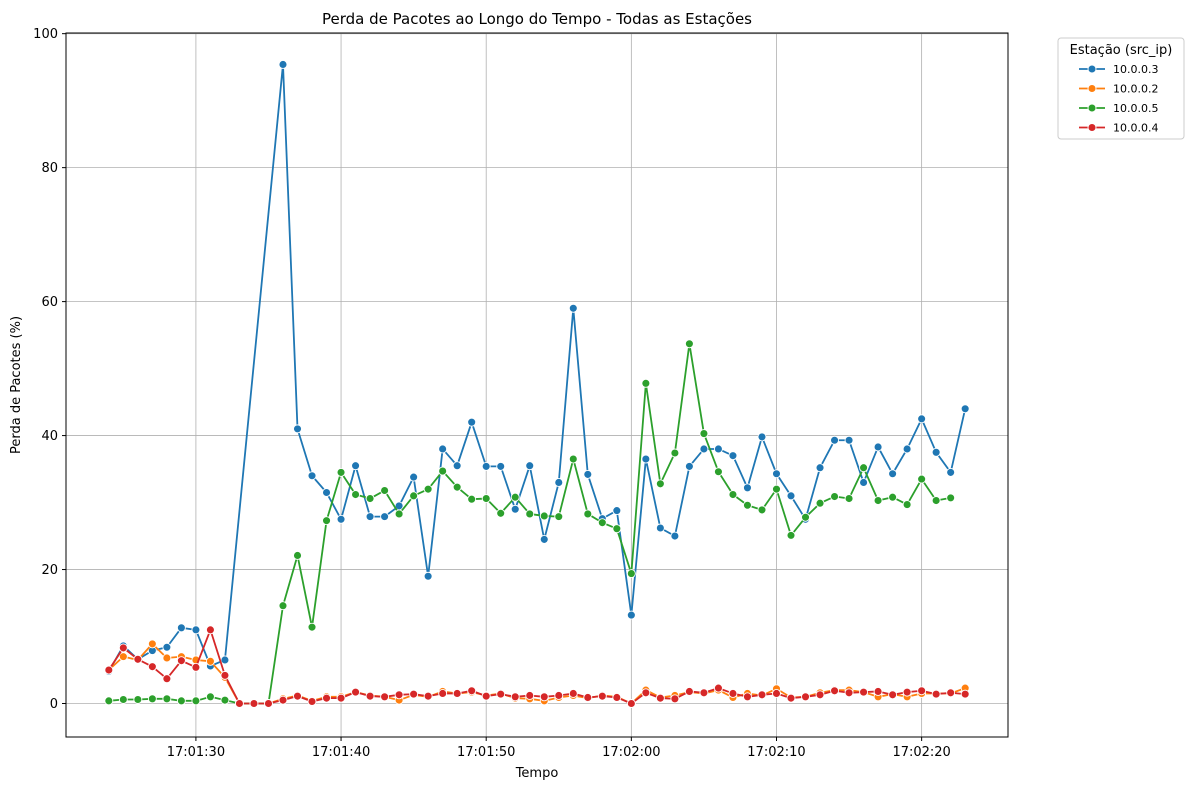 This screenshot has height=790, width=1190. Describe the element at coordinates (196, 752) in the screenshot. I see `x-tick-label: 17:01:30` at that location.